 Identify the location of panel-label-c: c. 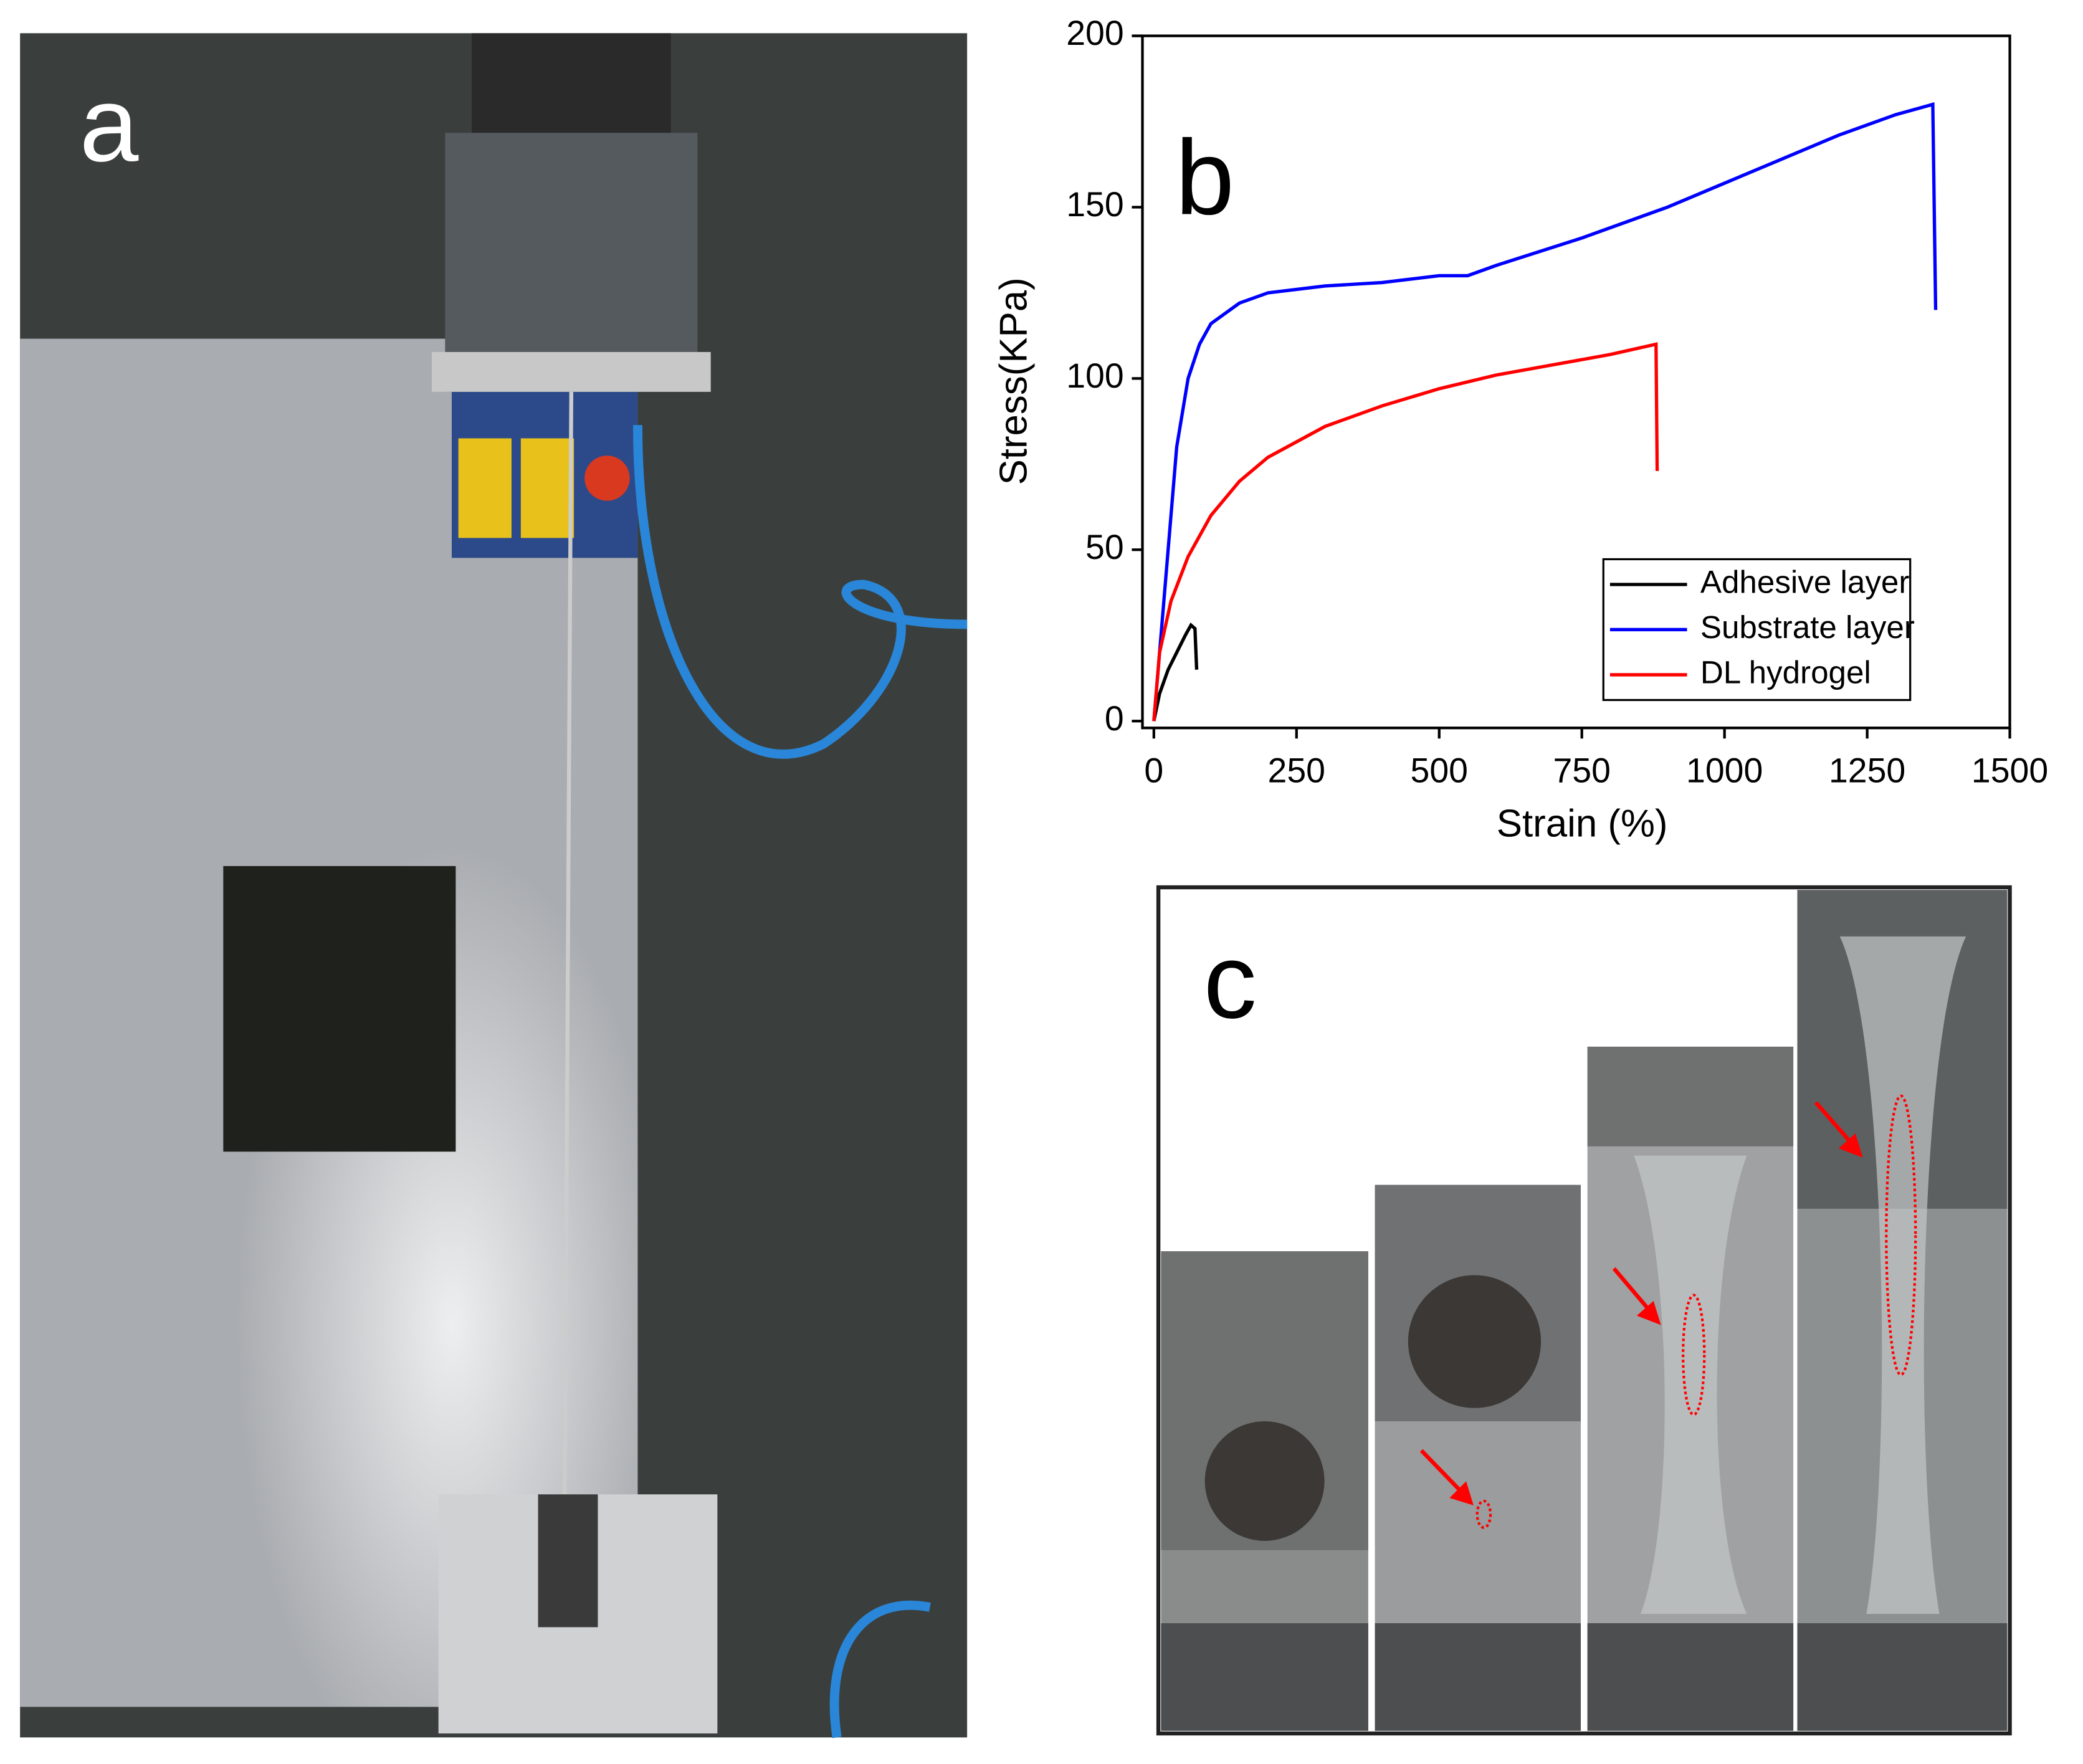
(1230, 981).